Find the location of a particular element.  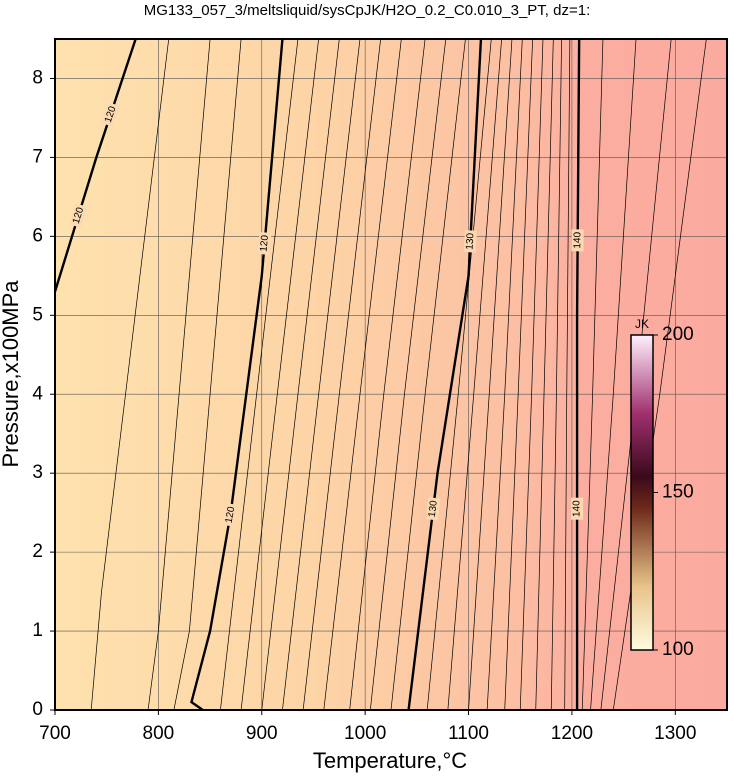

x-tick-label: 900 is located at coordinates (262, 733).